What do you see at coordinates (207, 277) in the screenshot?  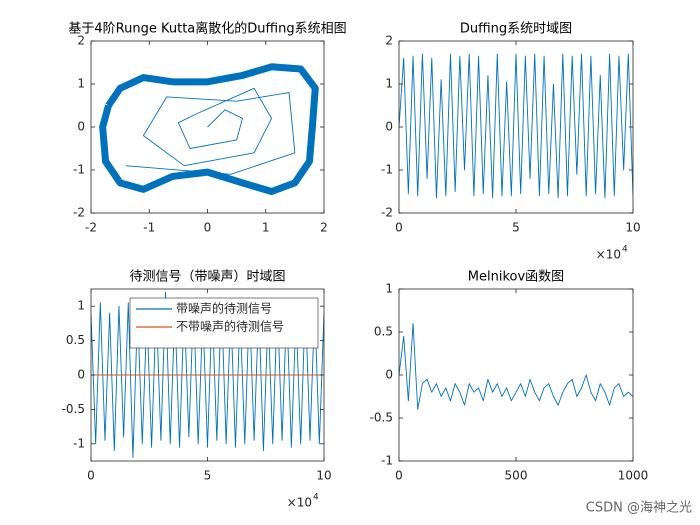 I see `chart-title: 待测信号（带噪声）时域图` at bounding box center [207, 277].